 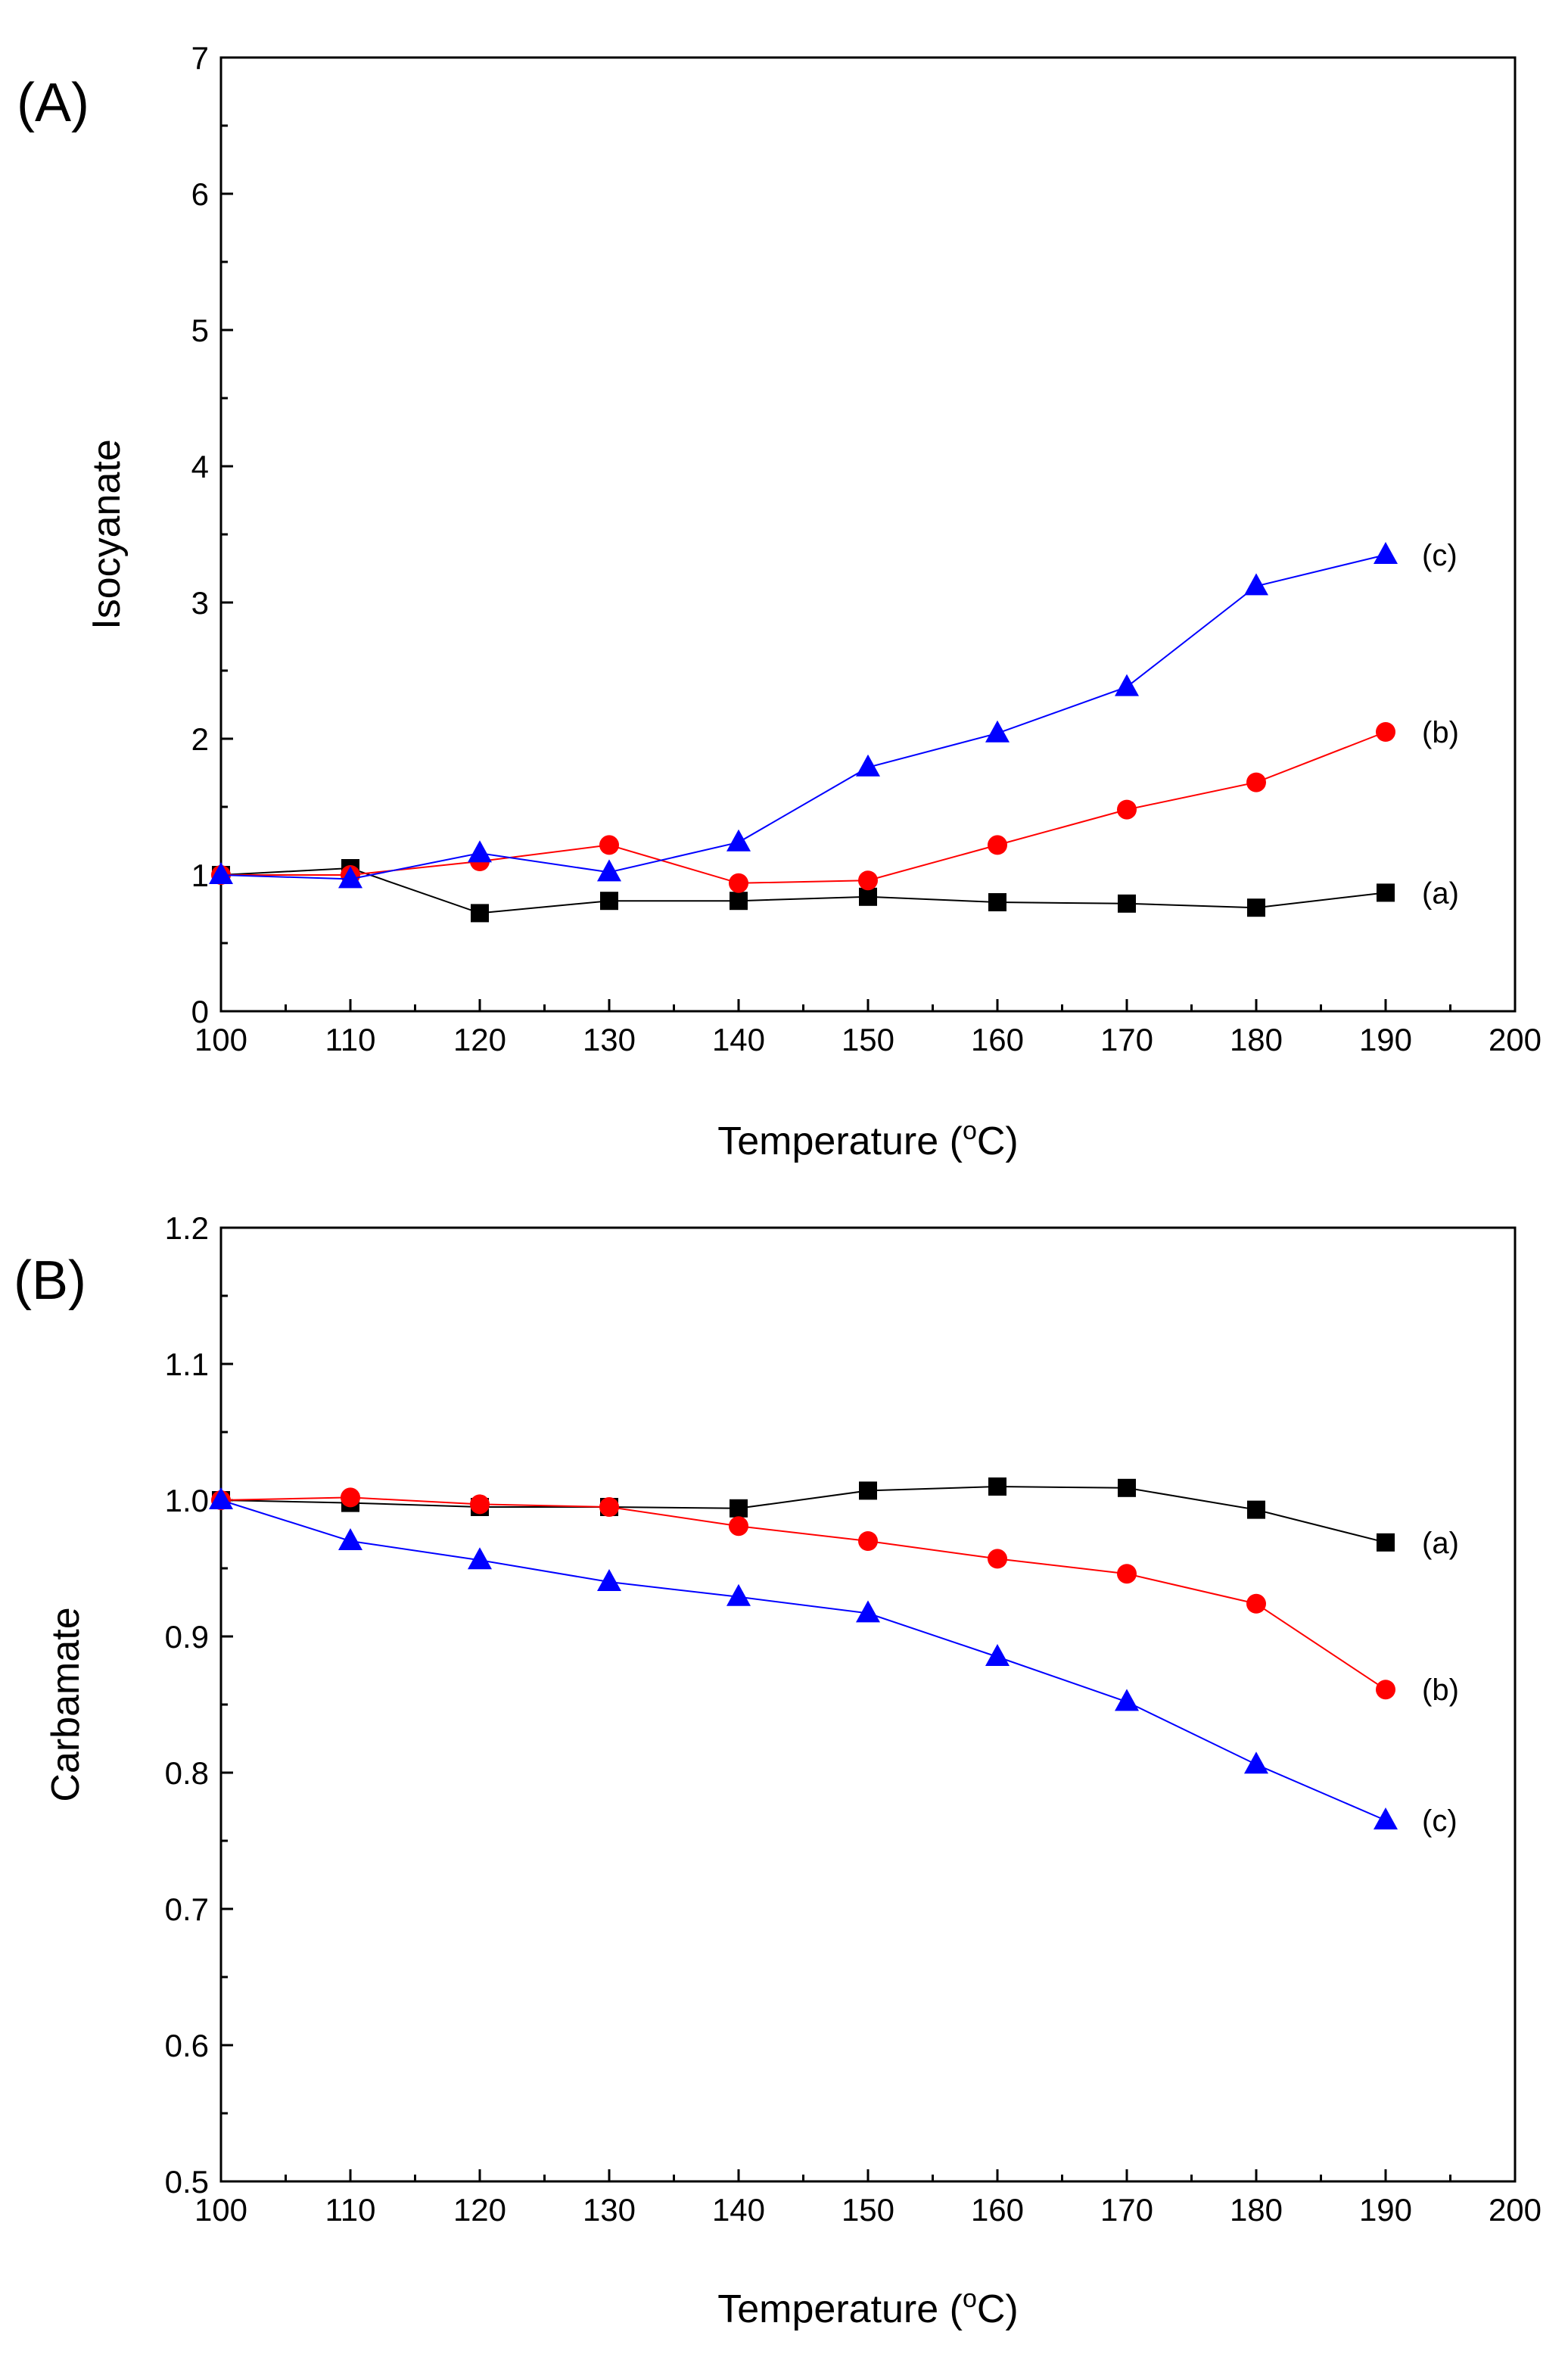 What do you see at coordinates (1126, 2210) in the screenshot?
I see `x-tick-label-b: 170` at bounding box center [1126, 2210].